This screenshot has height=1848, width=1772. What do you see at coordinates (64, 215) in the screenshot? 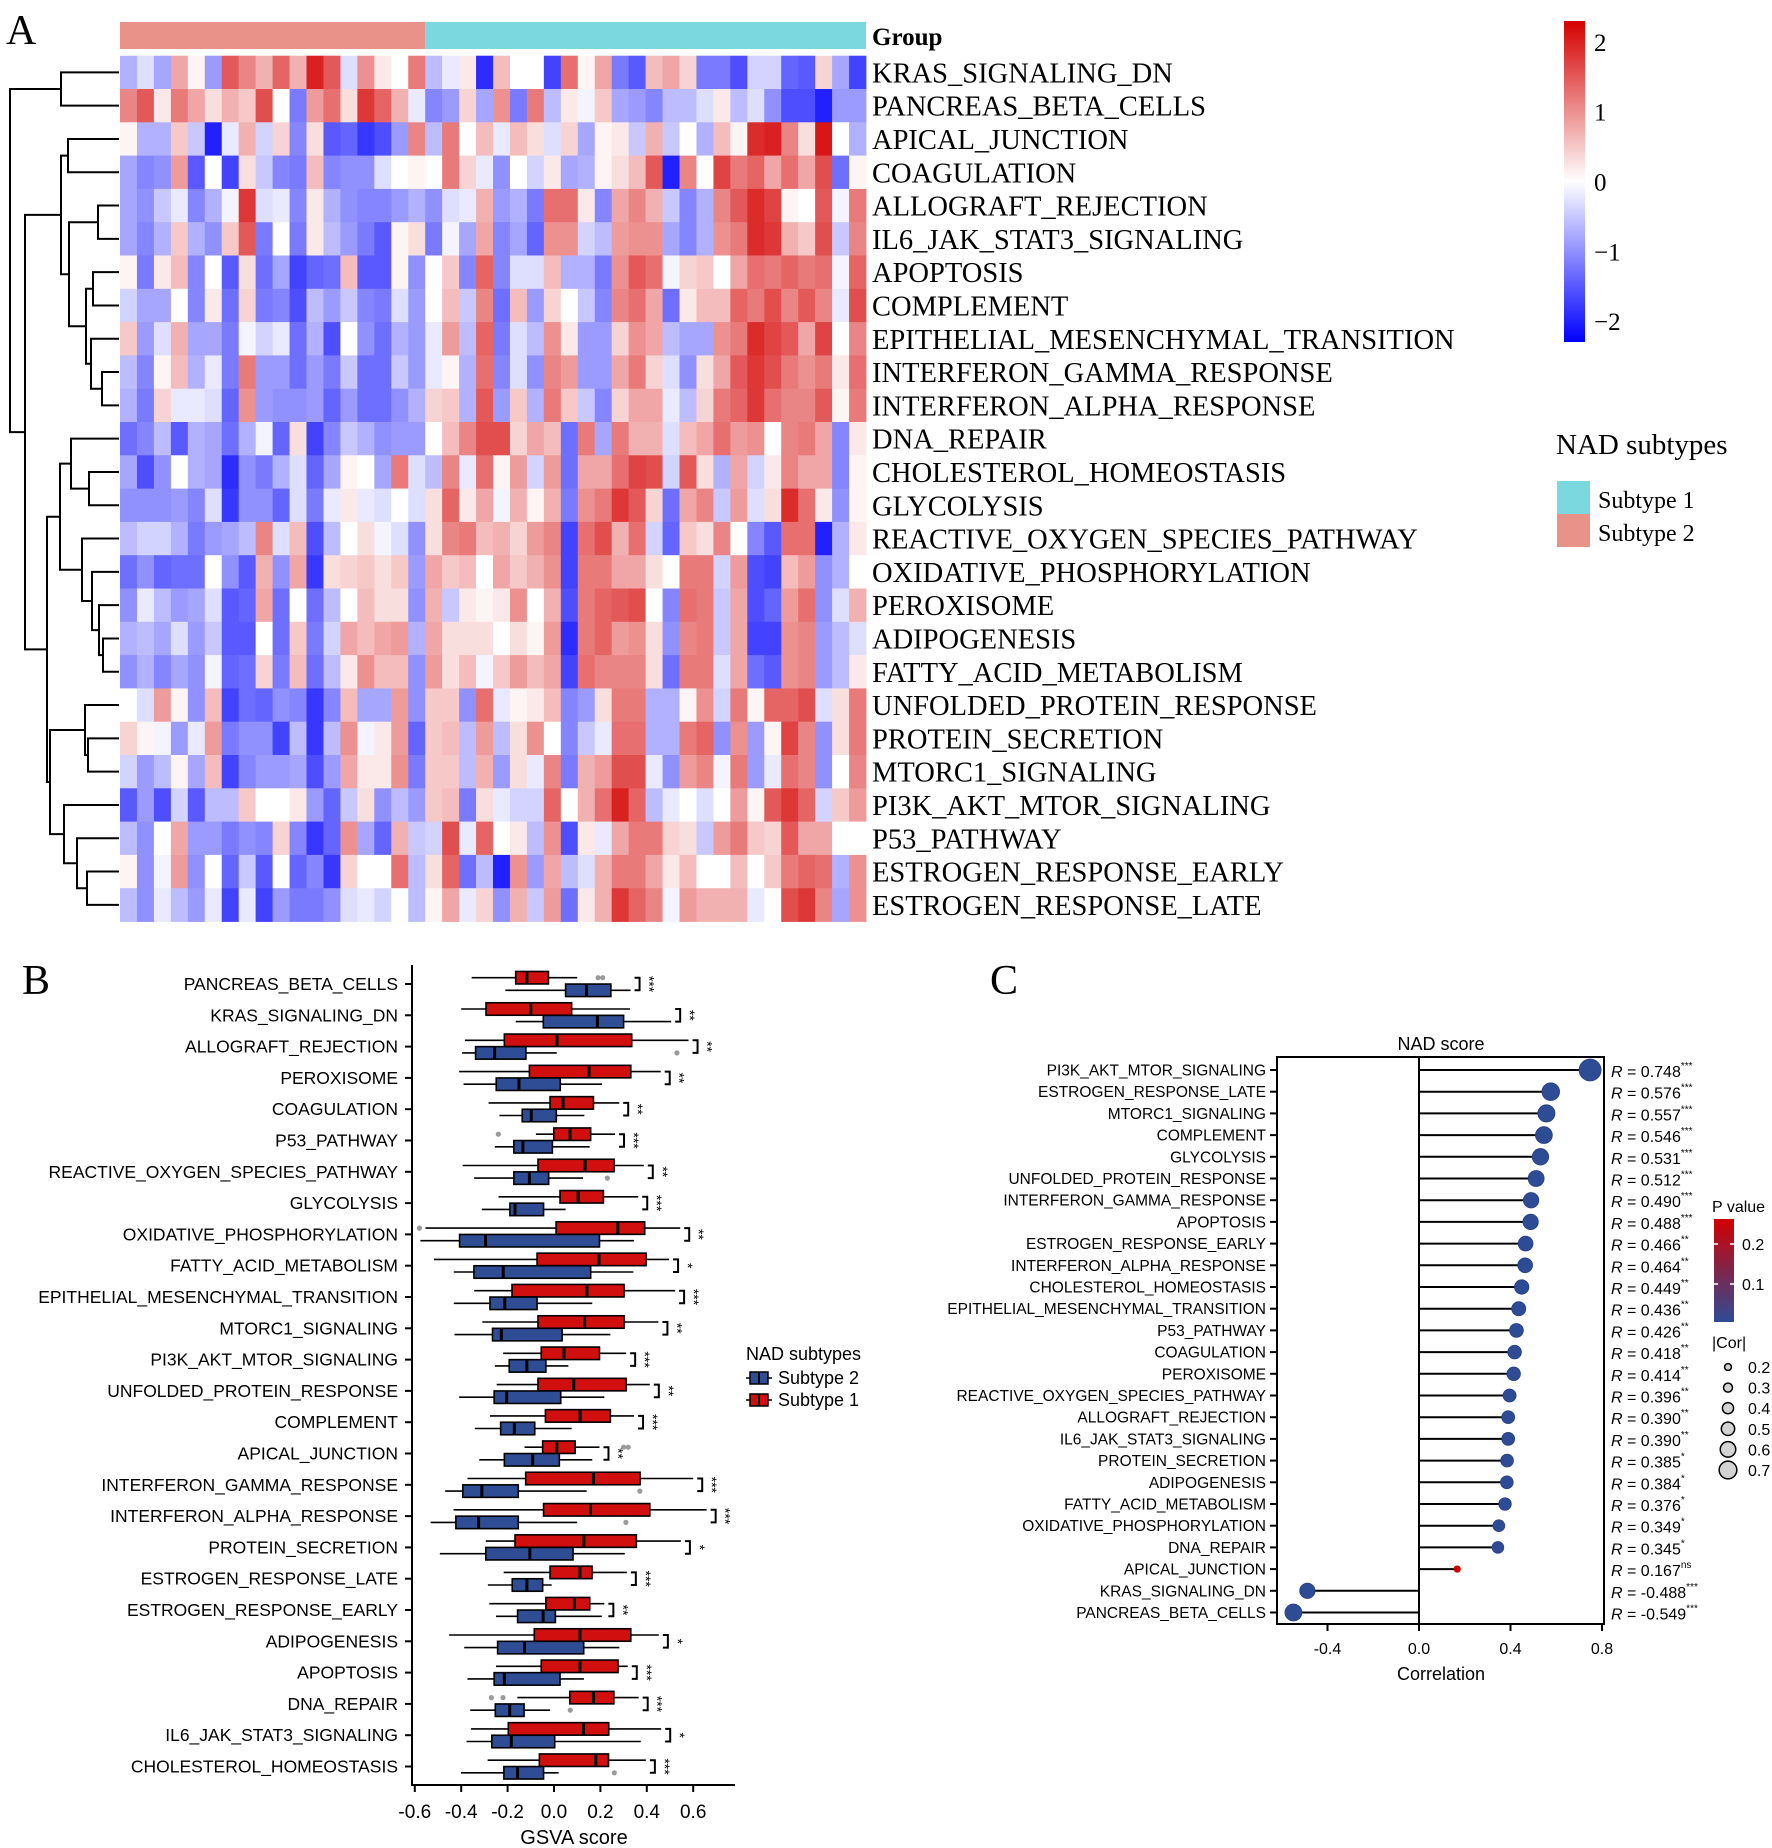
I see `dendrogram-branch` at bounding box center [64, 215].